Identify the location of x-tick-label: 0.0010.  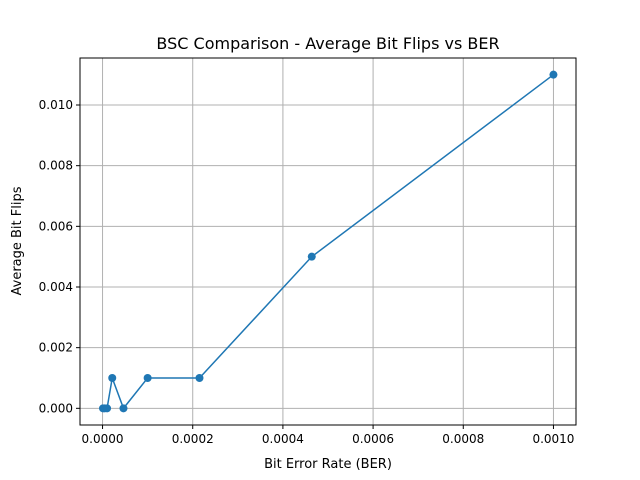
(553, 439).